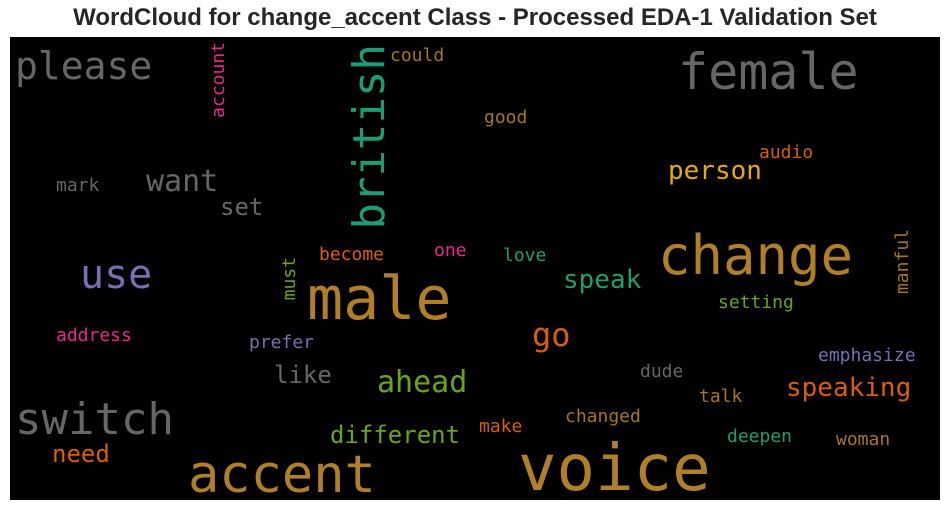 Image resolution: width=950 pixels, height=511 pixels. What do you see at coordinates (867, 355) in the screenshot?
I see `word-emphasize: emphasize` at bounding box center [867, 355].